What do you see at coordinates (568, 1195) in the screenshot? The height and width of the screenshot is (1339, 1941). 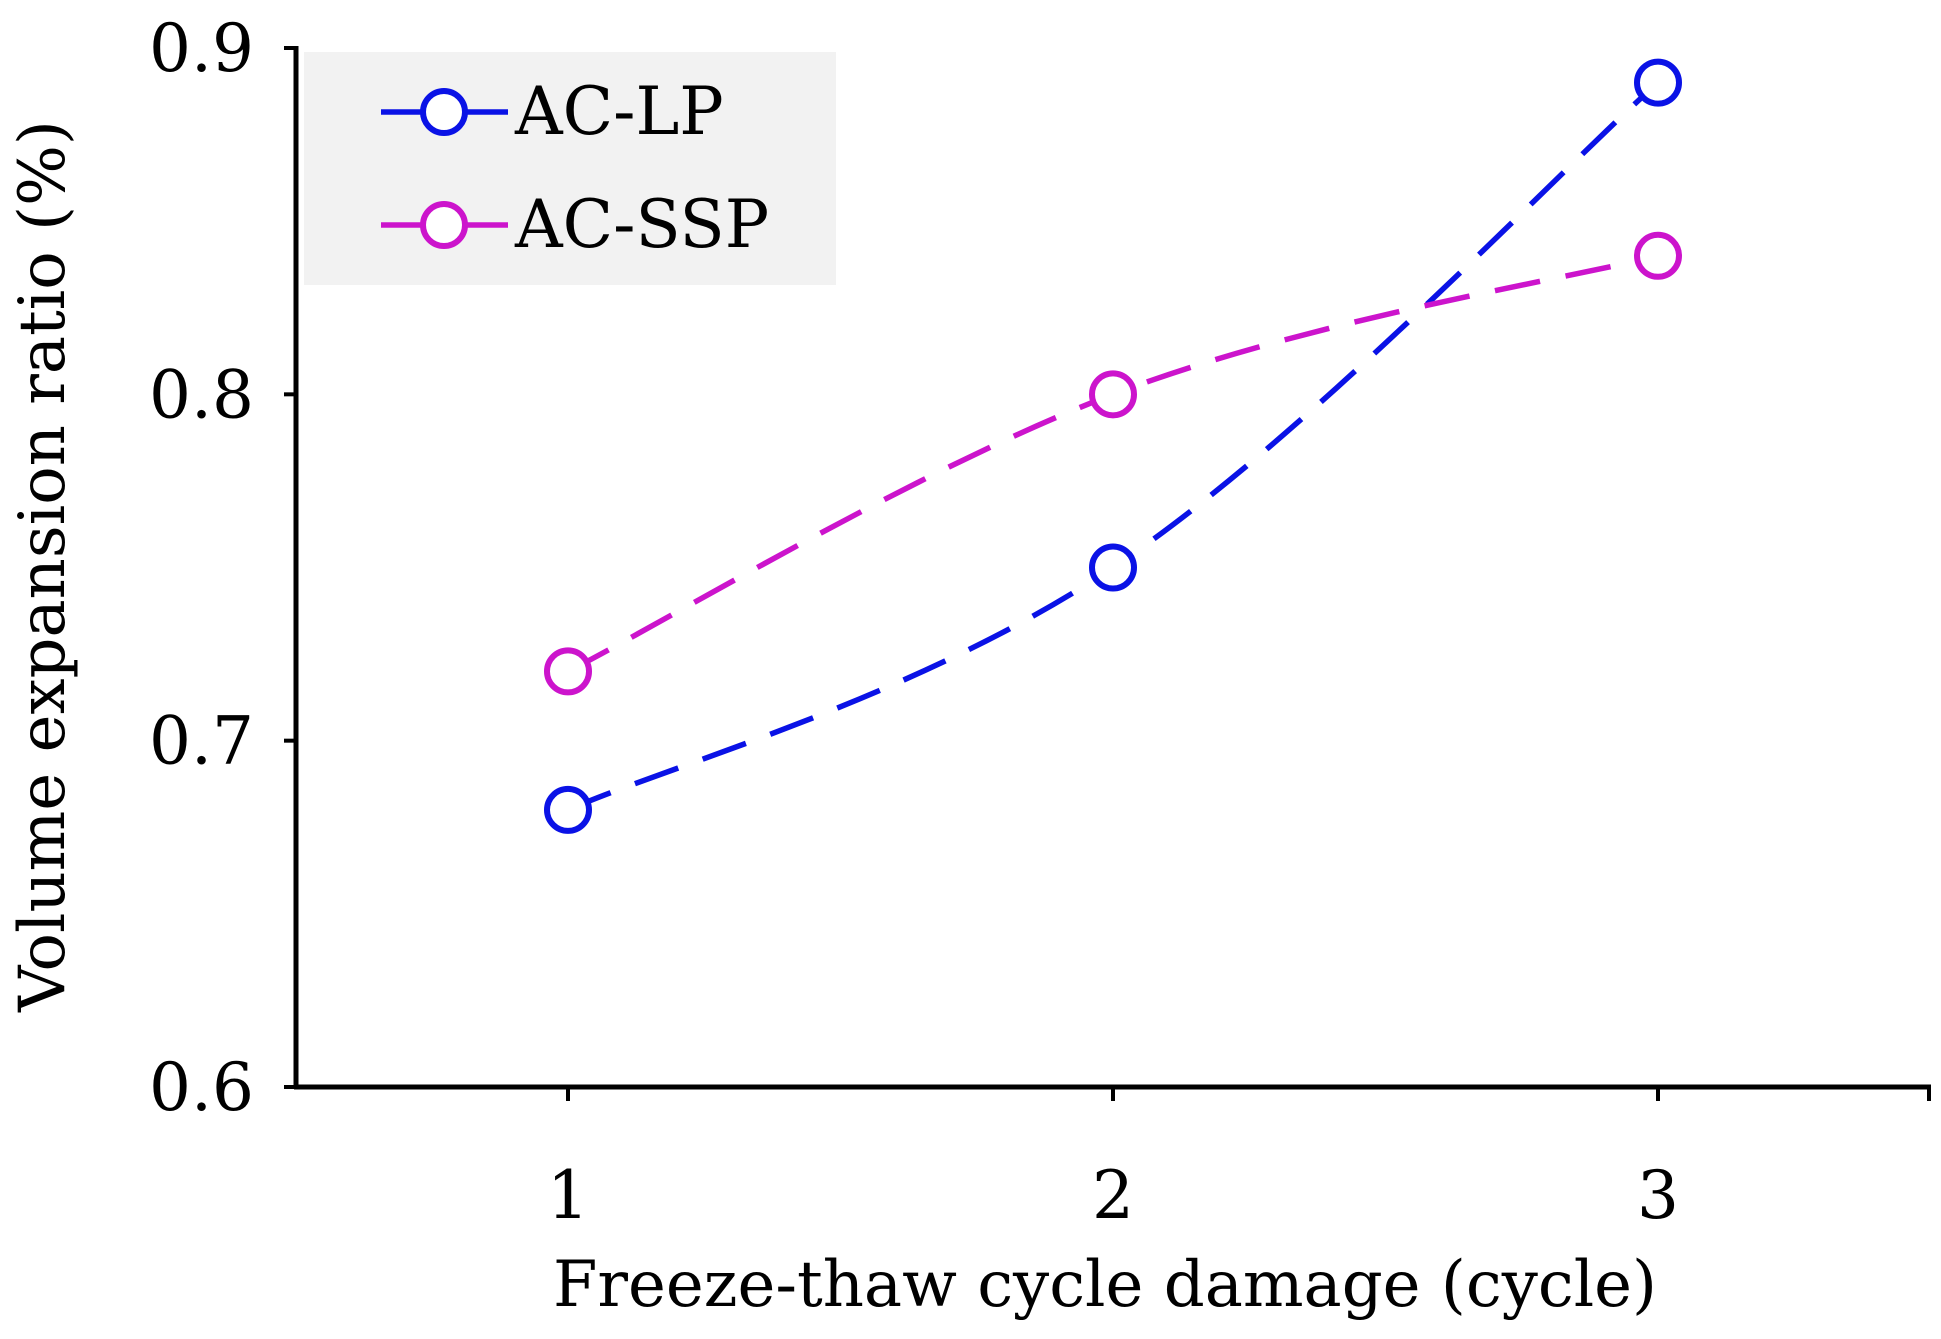 I see `x-tick-label: 1` at bounding box center [568, 1195].